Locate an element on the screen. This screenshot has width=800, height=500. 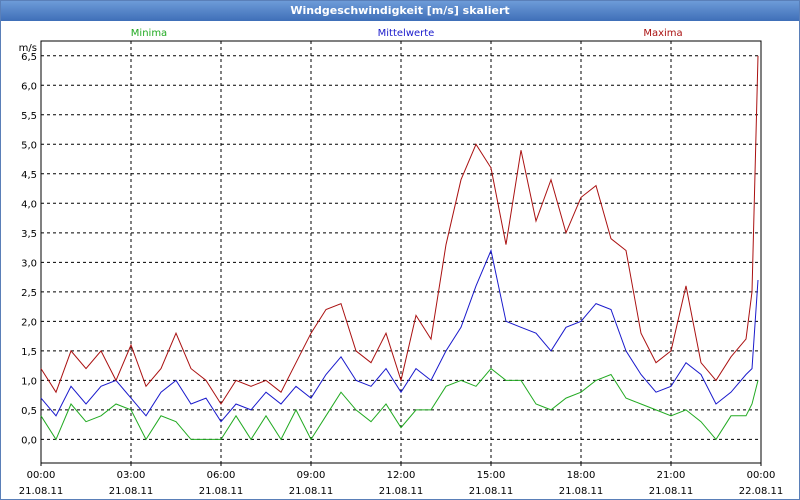
legend-entry-mittelwerte: Mittelwerte is located at coordinates (406, 33).